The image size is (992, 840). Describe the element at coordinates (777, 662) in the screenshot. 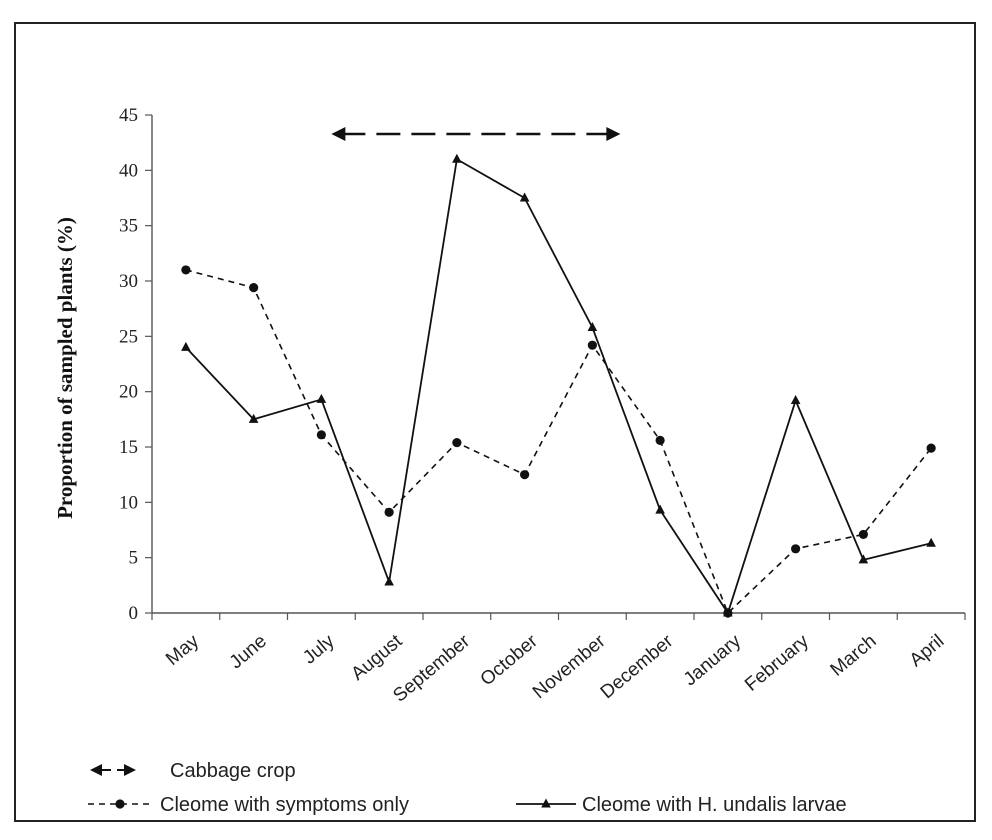

I see `x-tick-label: February` at that location.